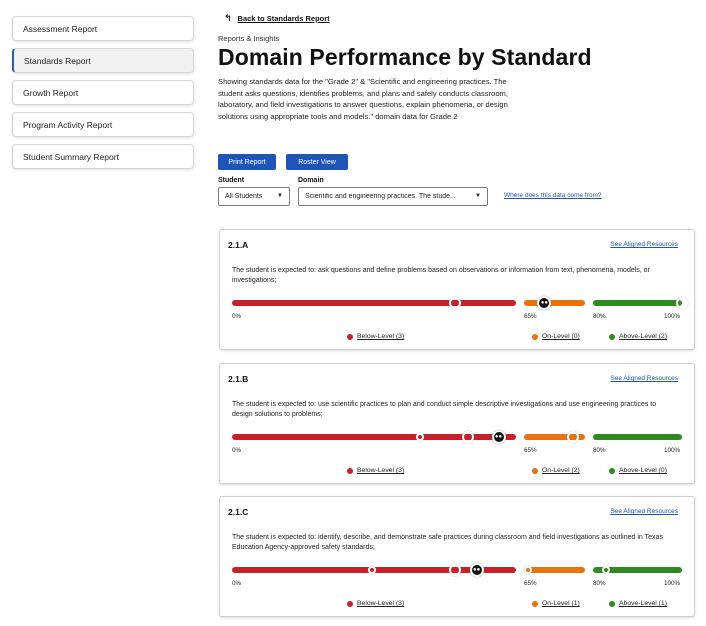  What do you see at coordinates (280, 196) in the screenshot?
I see `caret-down-icon: ▼` at bounding box center [280, 196].